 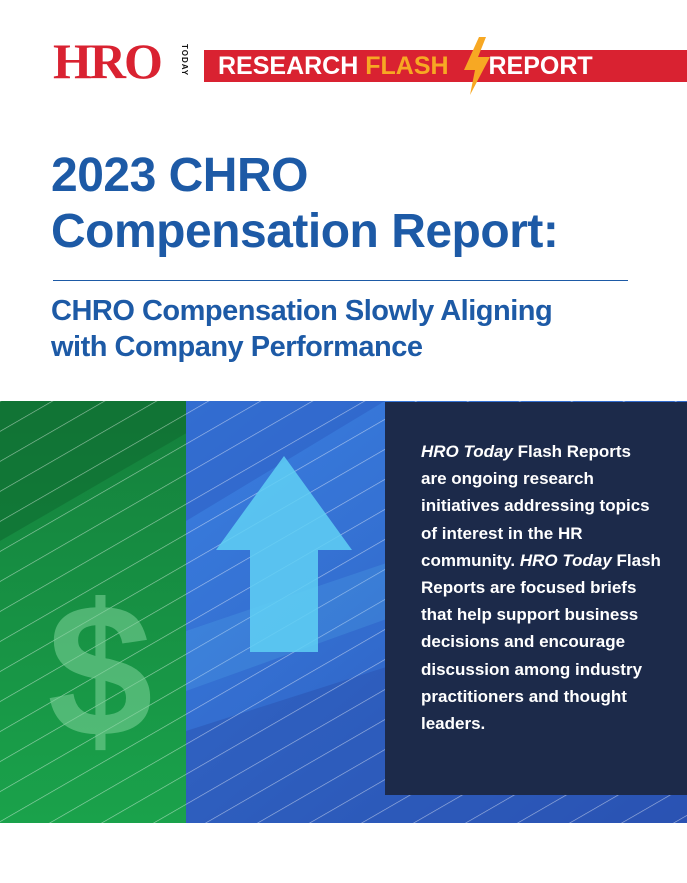 What do you see at coordinates (302, 311) in the screenshot?
I see `subtitle-line-1: CHRO Compensation Slowly Aligning` at bounding box center [302, 311].